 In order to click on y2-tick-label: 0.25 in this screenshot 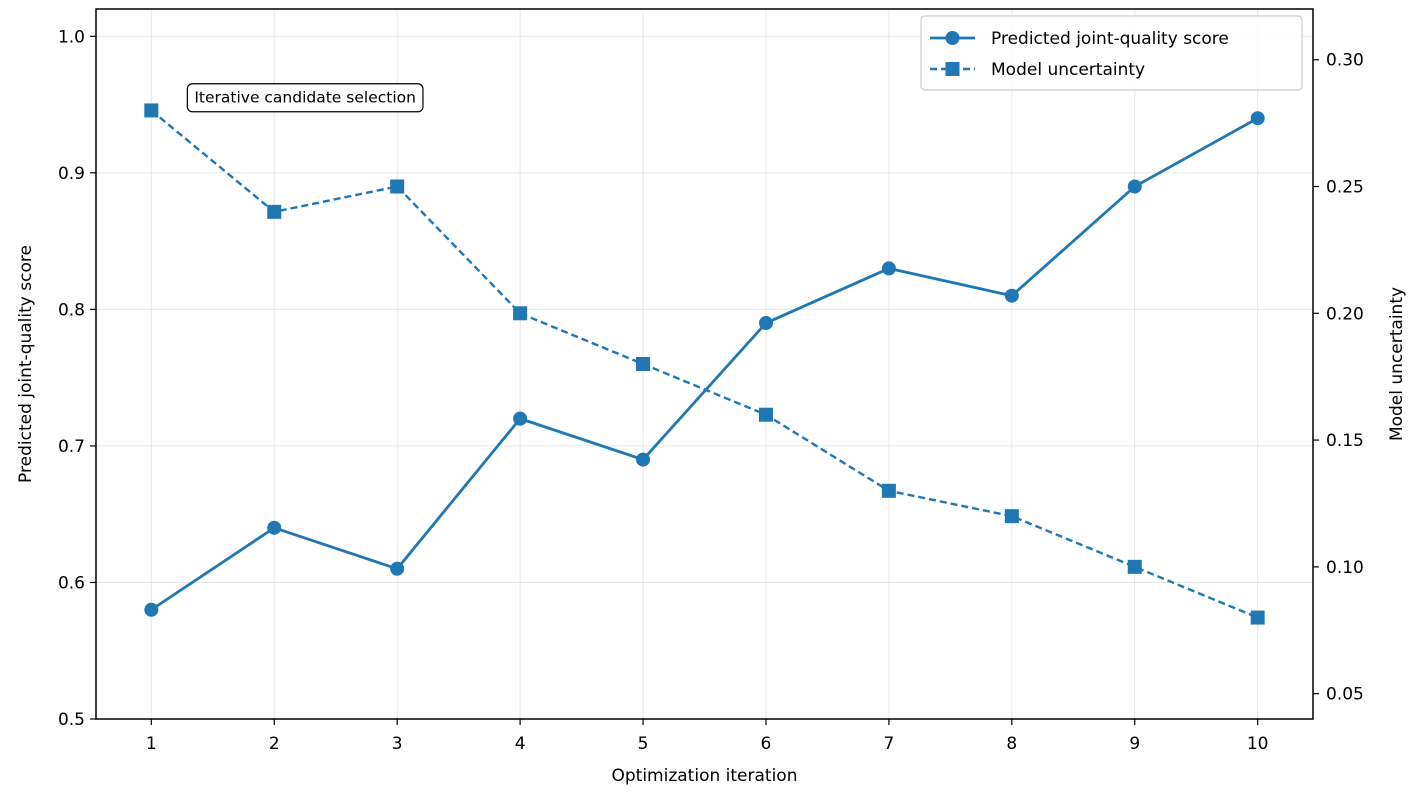, I will do `click(1345, 188)`.